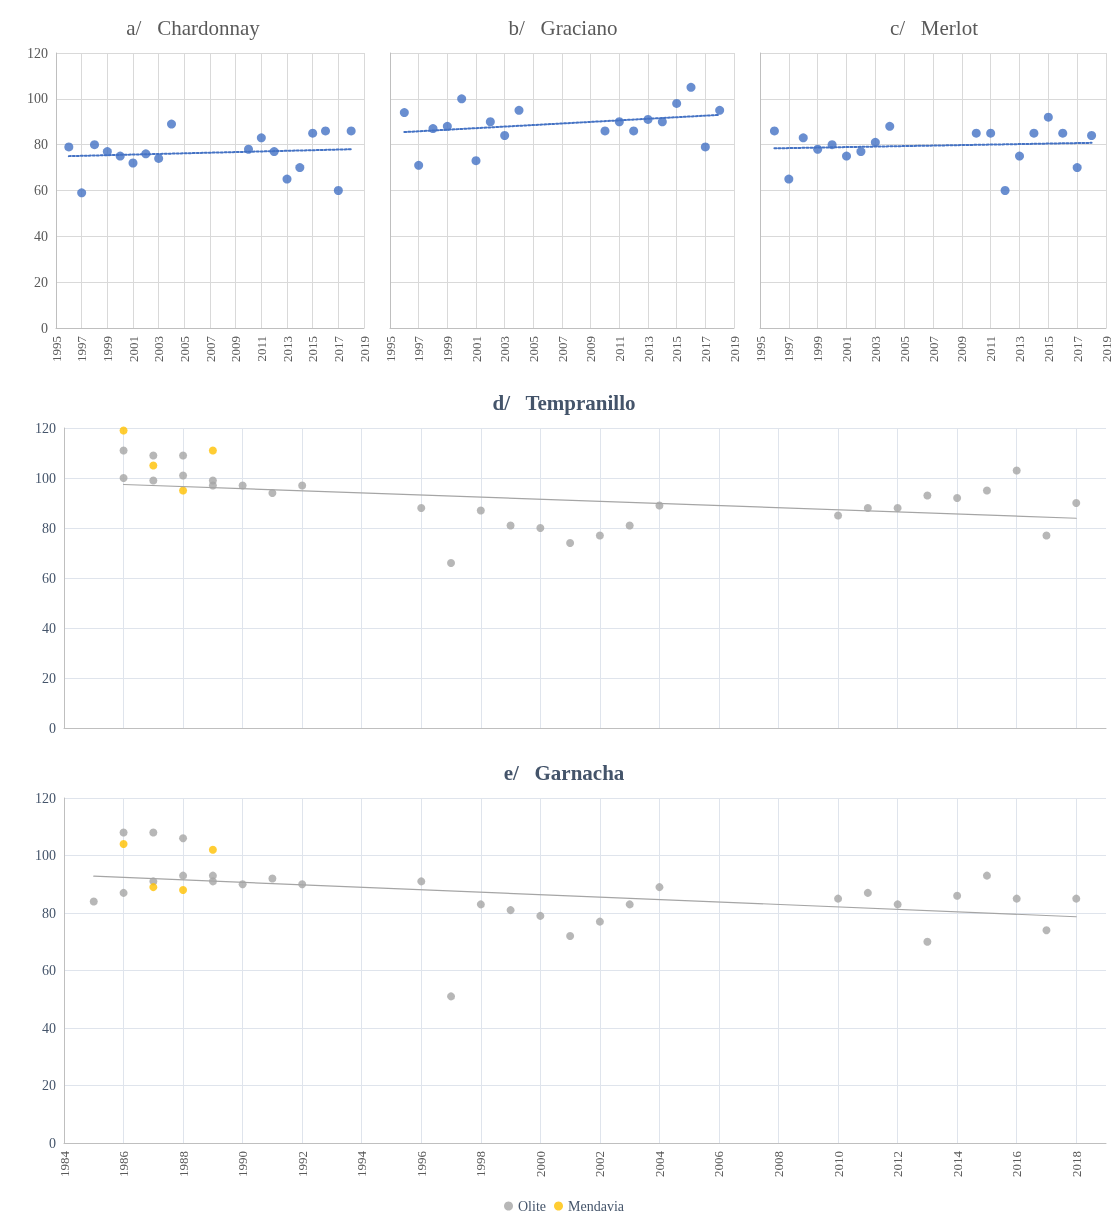 The height and width of the screenshot is (1215, 1120). Describe the element at coordinates (421, 1163) in the screenshot. I see `x-tick-label: 1996` at that location.